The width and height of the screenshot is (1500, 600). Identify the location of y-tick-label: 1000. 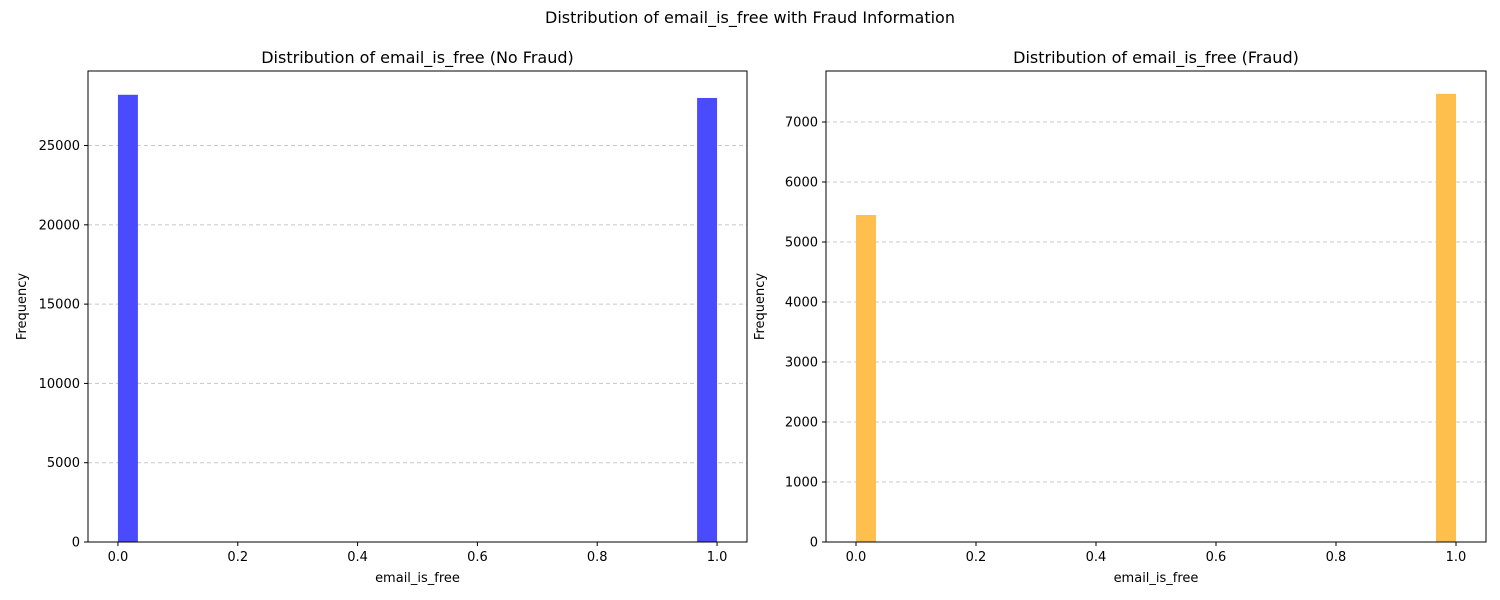
(801, 483).